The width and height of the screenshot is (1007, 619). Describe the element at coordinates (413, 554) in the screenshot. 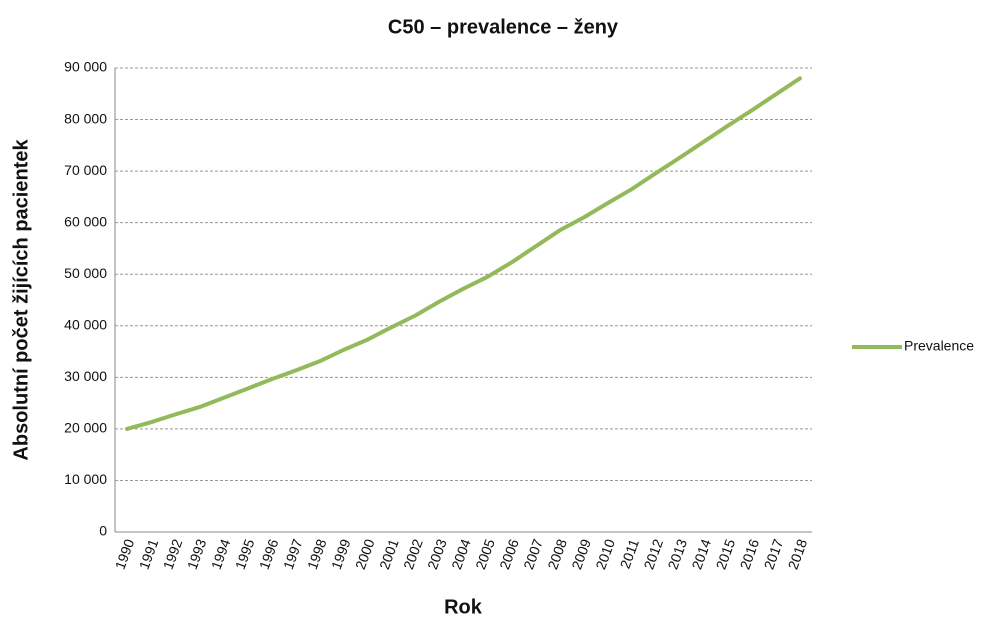

I see `x-tick-label: 2002` at that location.